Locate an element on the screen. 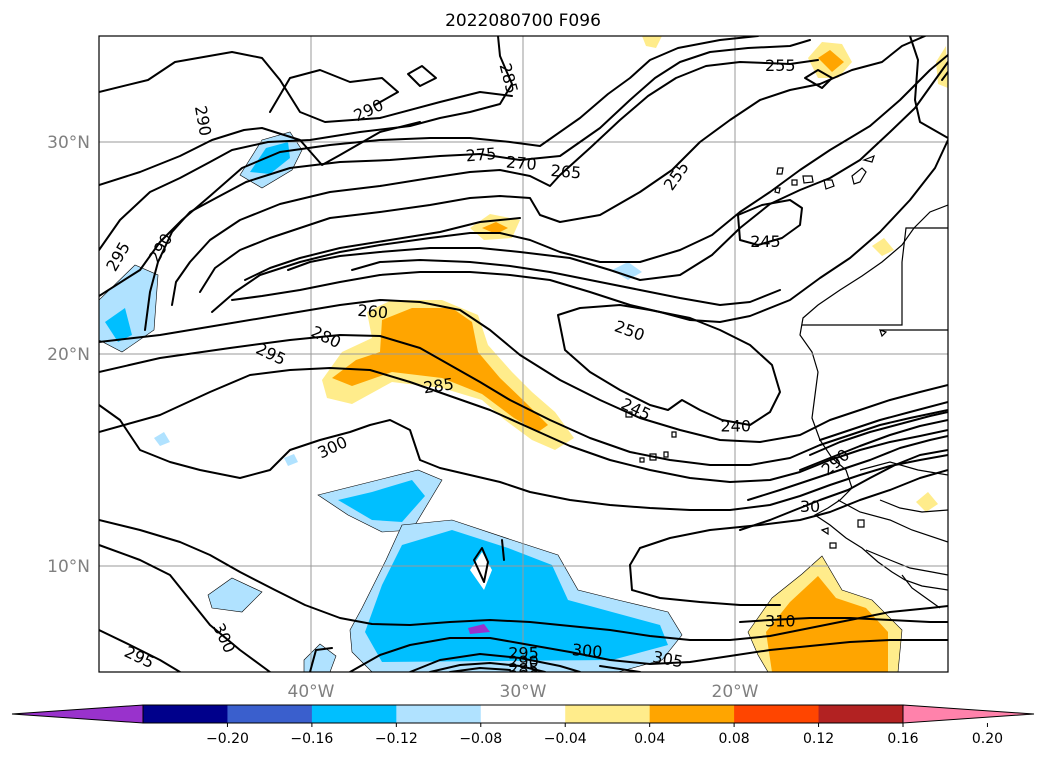 The height and width of the screenshot is (763, 1047). lon-tick-labels: 40°W 30°W 20°W is located at coordinates (523, 692).